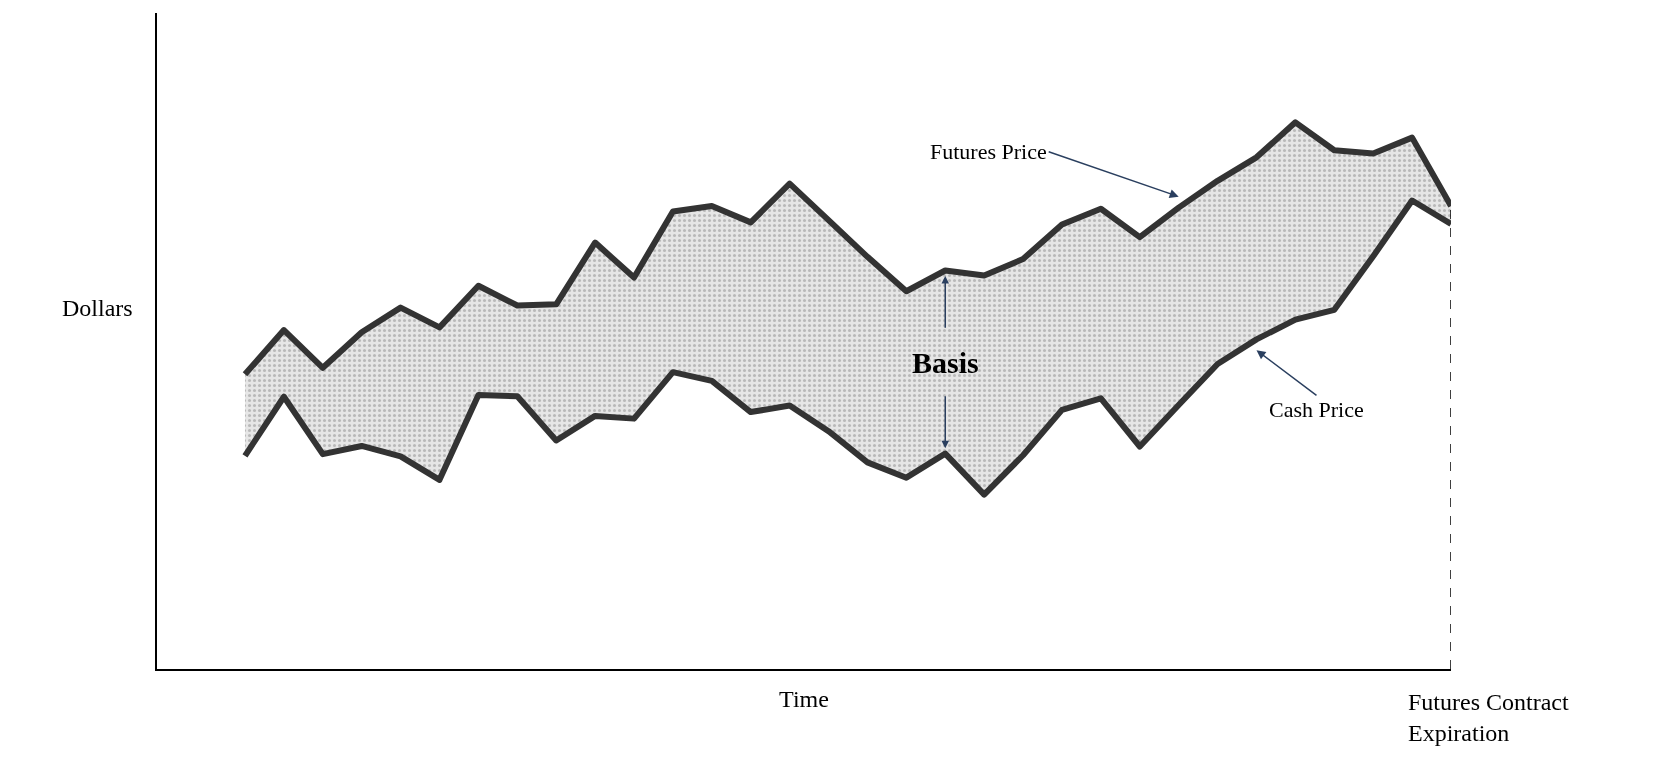 This screenshot has height=775, width=1673. I want to click on annotation: Futures Price, so click(988, 151).